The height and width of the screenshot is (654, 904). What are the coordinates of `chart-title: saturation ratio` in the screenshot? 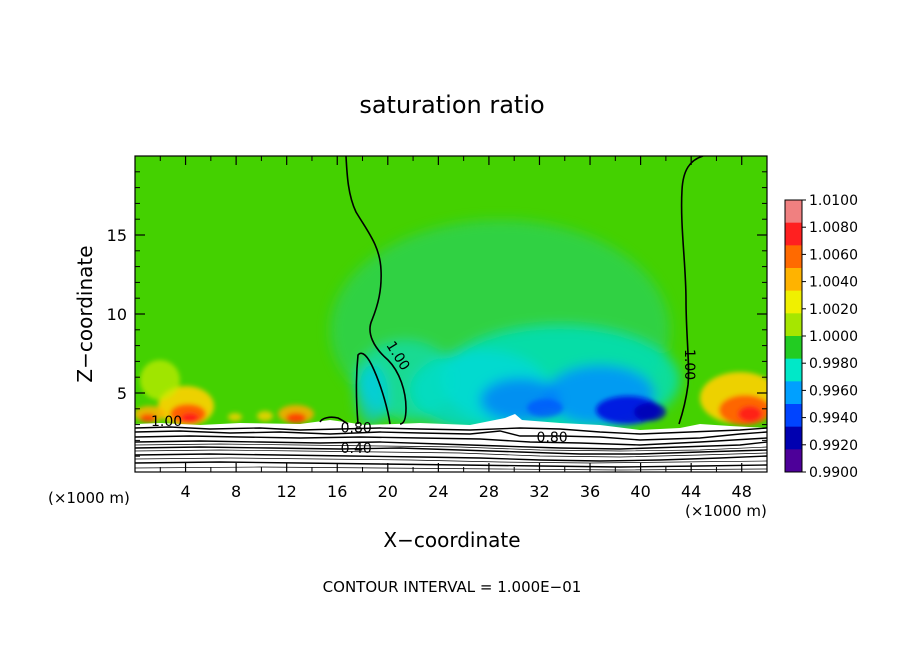 It's located at (451, 105).